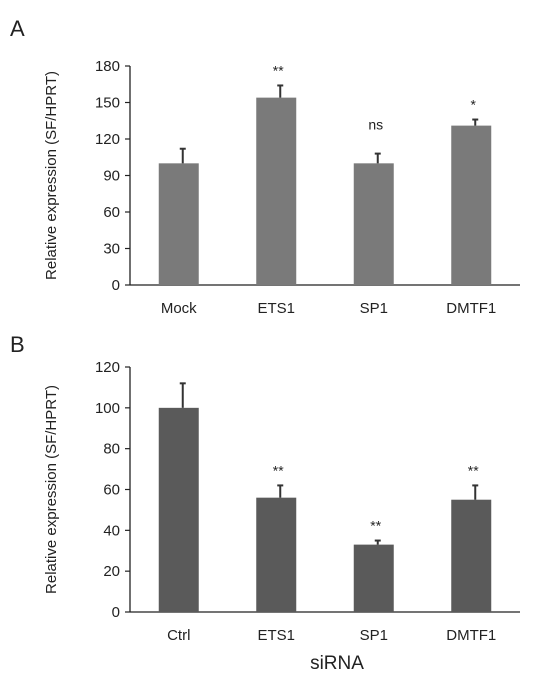 The height and width of the screenshot is (676, 536). Describe the element at coordinates (51, 175) in the screenshot. I see `panel-a-y-axis-title: Relative expression (SF/HPRT)` at that location.